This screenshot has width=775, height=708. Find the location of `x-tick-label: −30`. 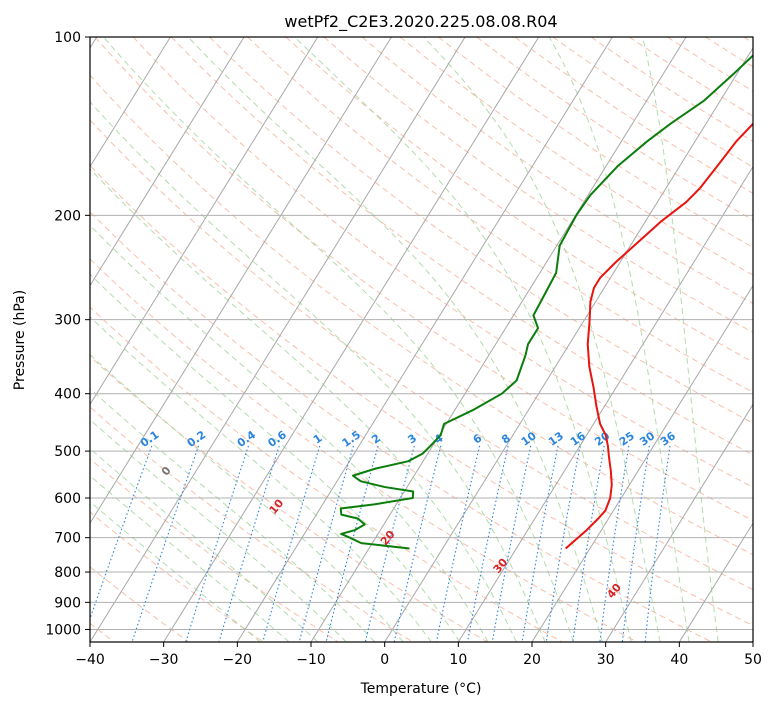

x-tick-label: −30 is located at coordinates (164, 660).